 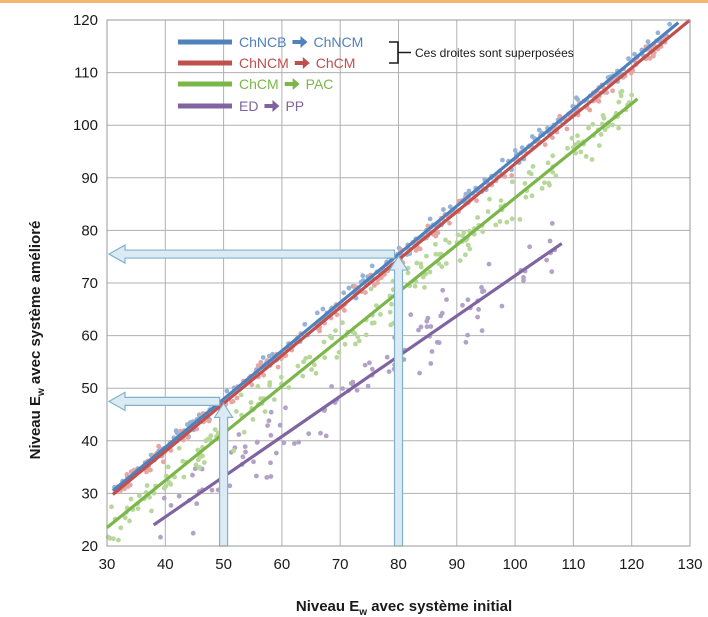 I want to click on x-tick-labels: 30 40 50 60 70 80 90 100 110 120 130, so click(x=401, y=564).